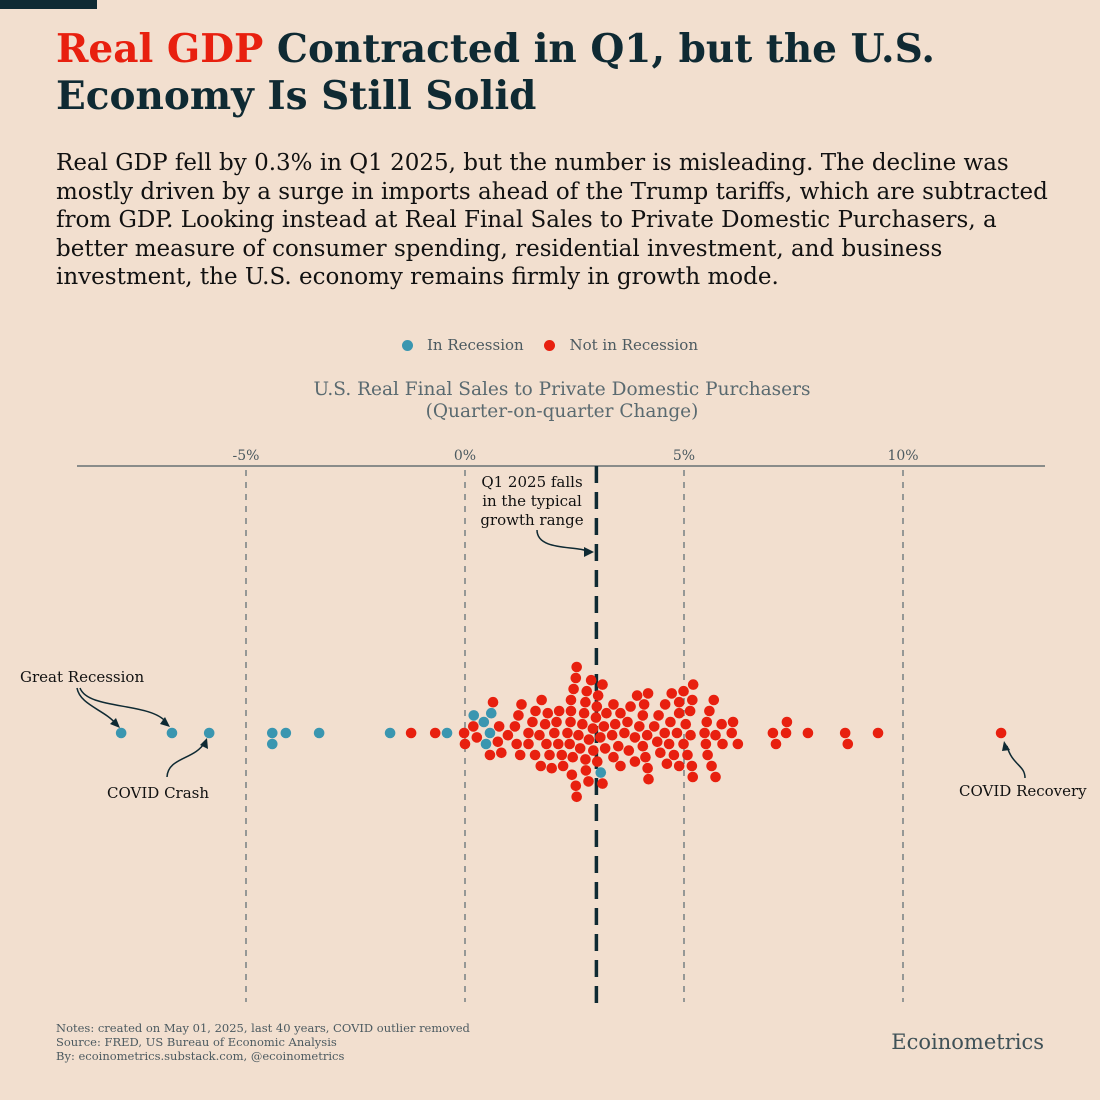 The height and width of the screenshot is (1100, 1100). Describe the element at coordinates (531, 520) in the screenshot. I see `q1-annotation-line3: growth range` at that location.